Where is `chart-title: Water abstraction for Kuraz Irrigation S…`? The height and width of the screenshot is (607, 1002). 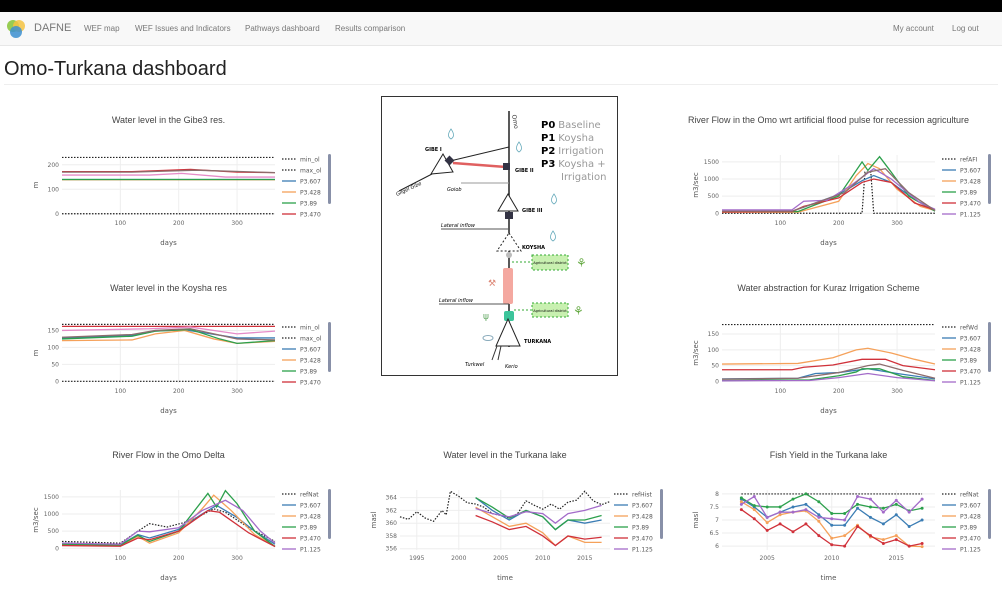
chart-title: Water abstraction for Kuraz Irrigation S… is located at coordinates (828, 288).